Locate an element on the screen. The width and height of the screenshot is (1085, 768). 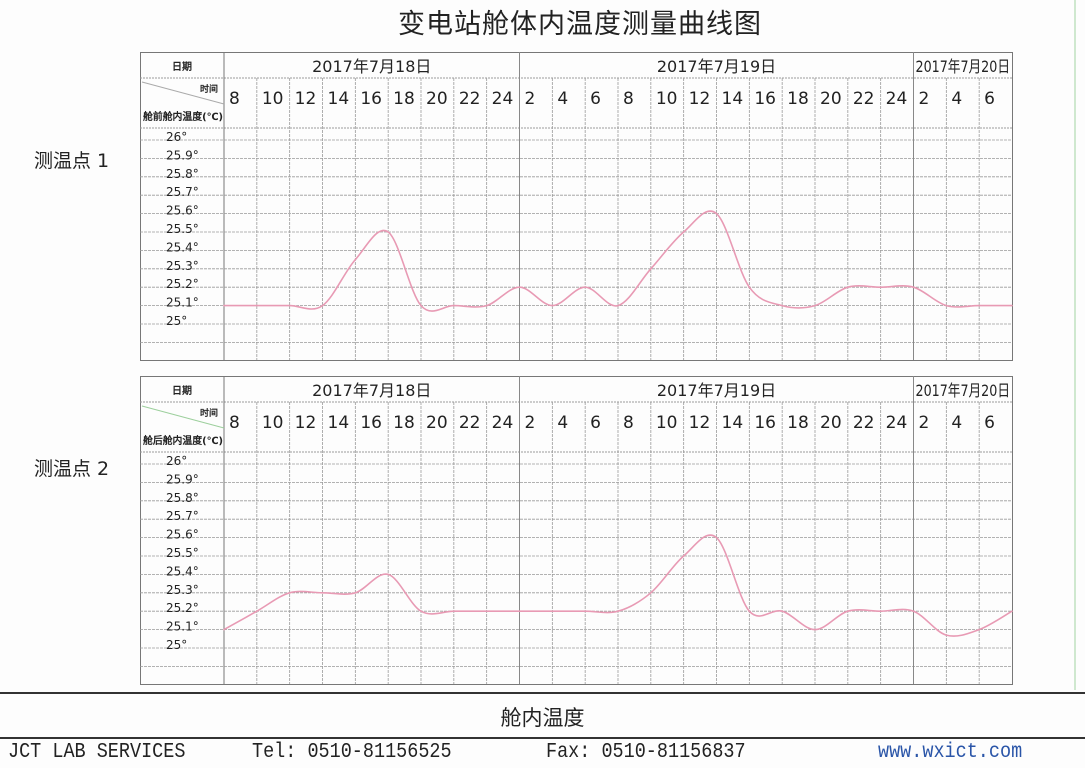
y-tick-label: 25.9° is located at coordinates (182, 155).